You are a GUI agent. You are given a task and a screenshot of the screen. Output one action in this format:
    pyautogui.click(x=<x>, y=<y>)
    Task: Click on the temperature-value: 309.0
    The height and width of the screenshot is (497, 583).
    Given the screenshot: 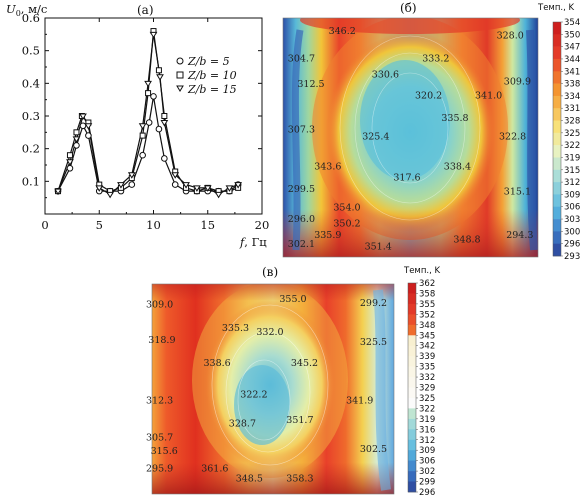 What is the action you would take?
    pyautogui.click(x=159, y=305)
    